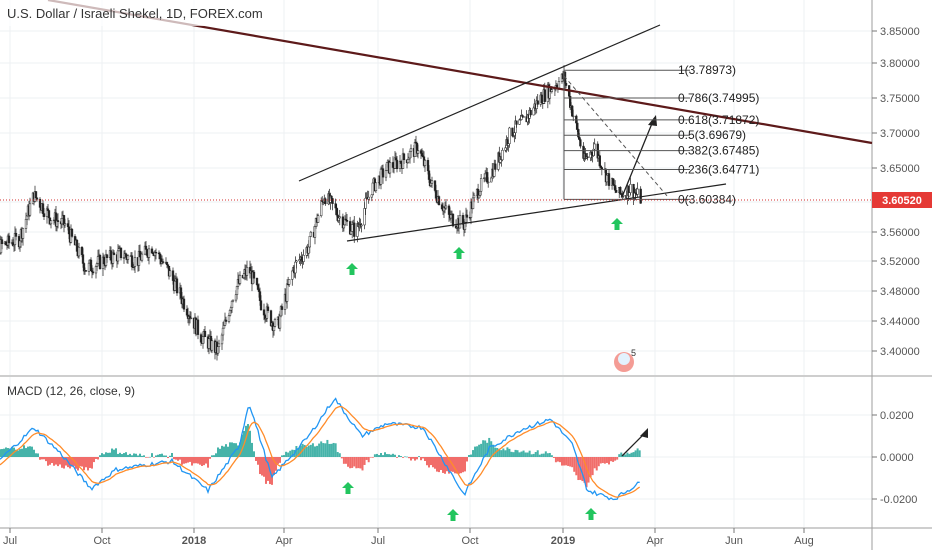 The image size is (932, 550). I want to click on channel-lower-line, so click(536, 212).